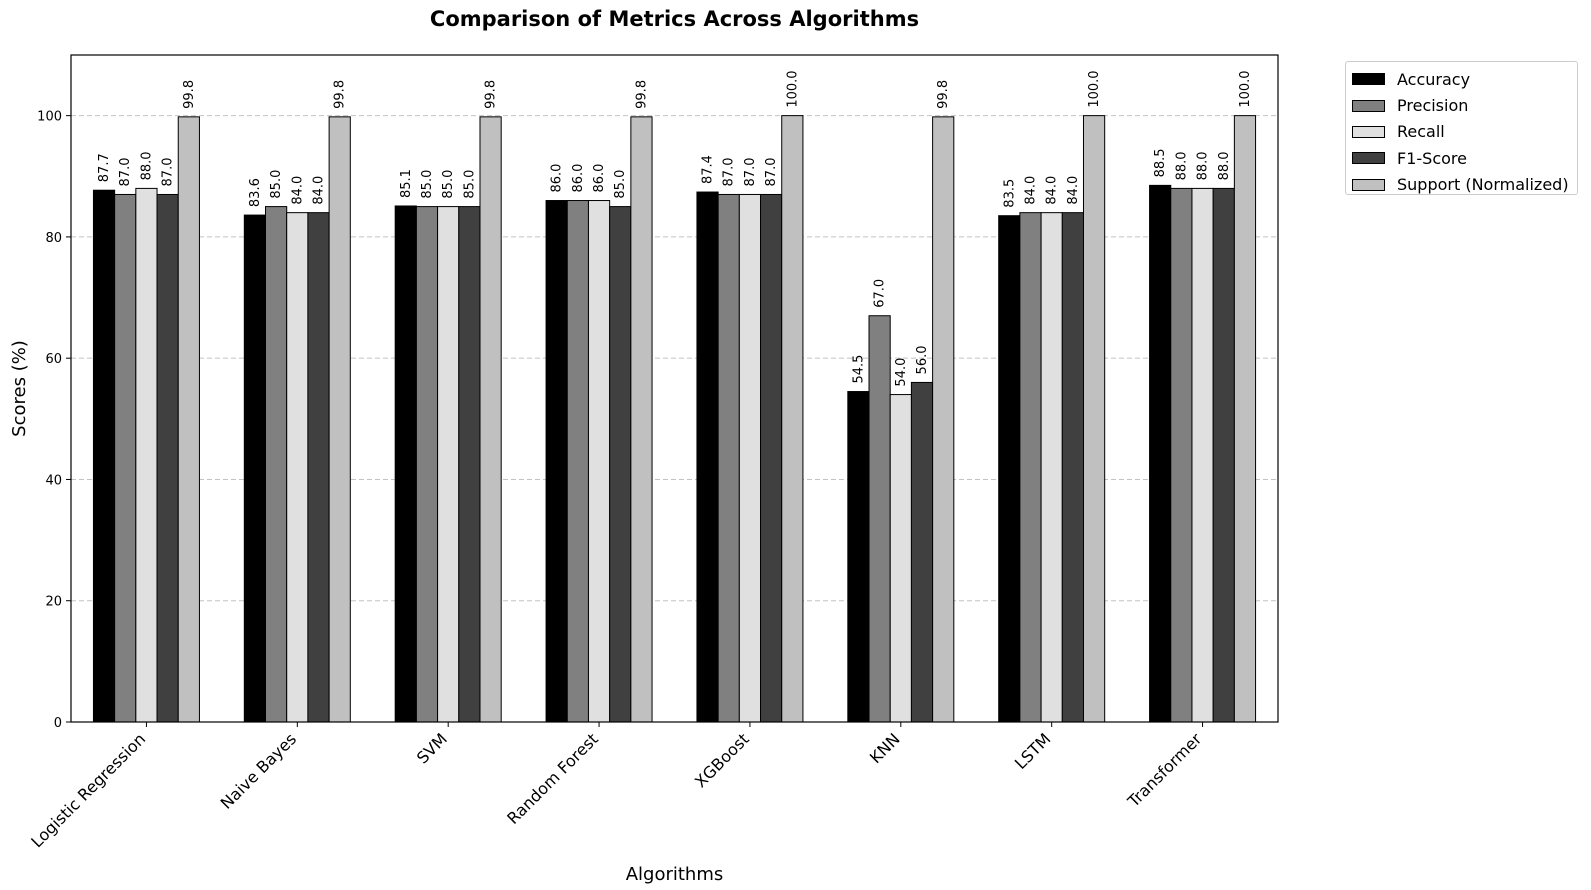 The width and height of the screenshot is (1591, 890). Describe the element at coordinates (19, 388) in the screenshot. I see `y-axis-label: Scores (%)` at that location.